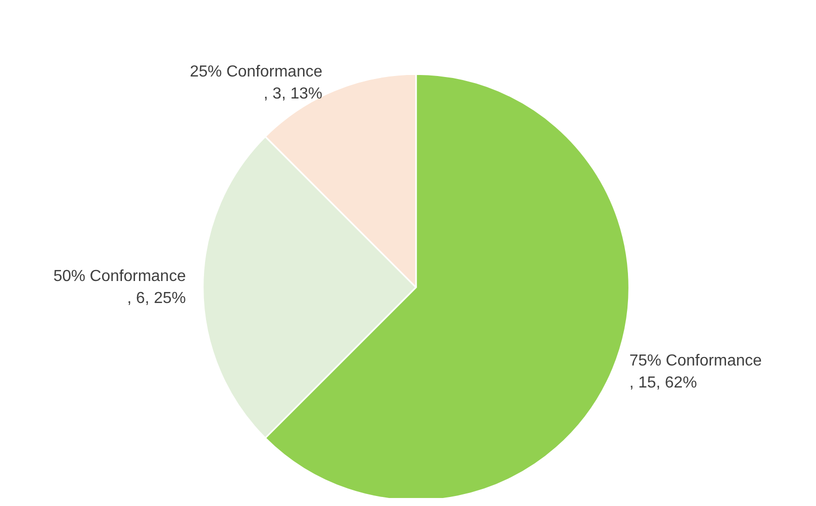 Image resolution: width=816 pixels, height=506 pixels. Describe the element at coordinates (695, 361) in the screenshot. I see `slice-label: 75% Conformance` at that location.